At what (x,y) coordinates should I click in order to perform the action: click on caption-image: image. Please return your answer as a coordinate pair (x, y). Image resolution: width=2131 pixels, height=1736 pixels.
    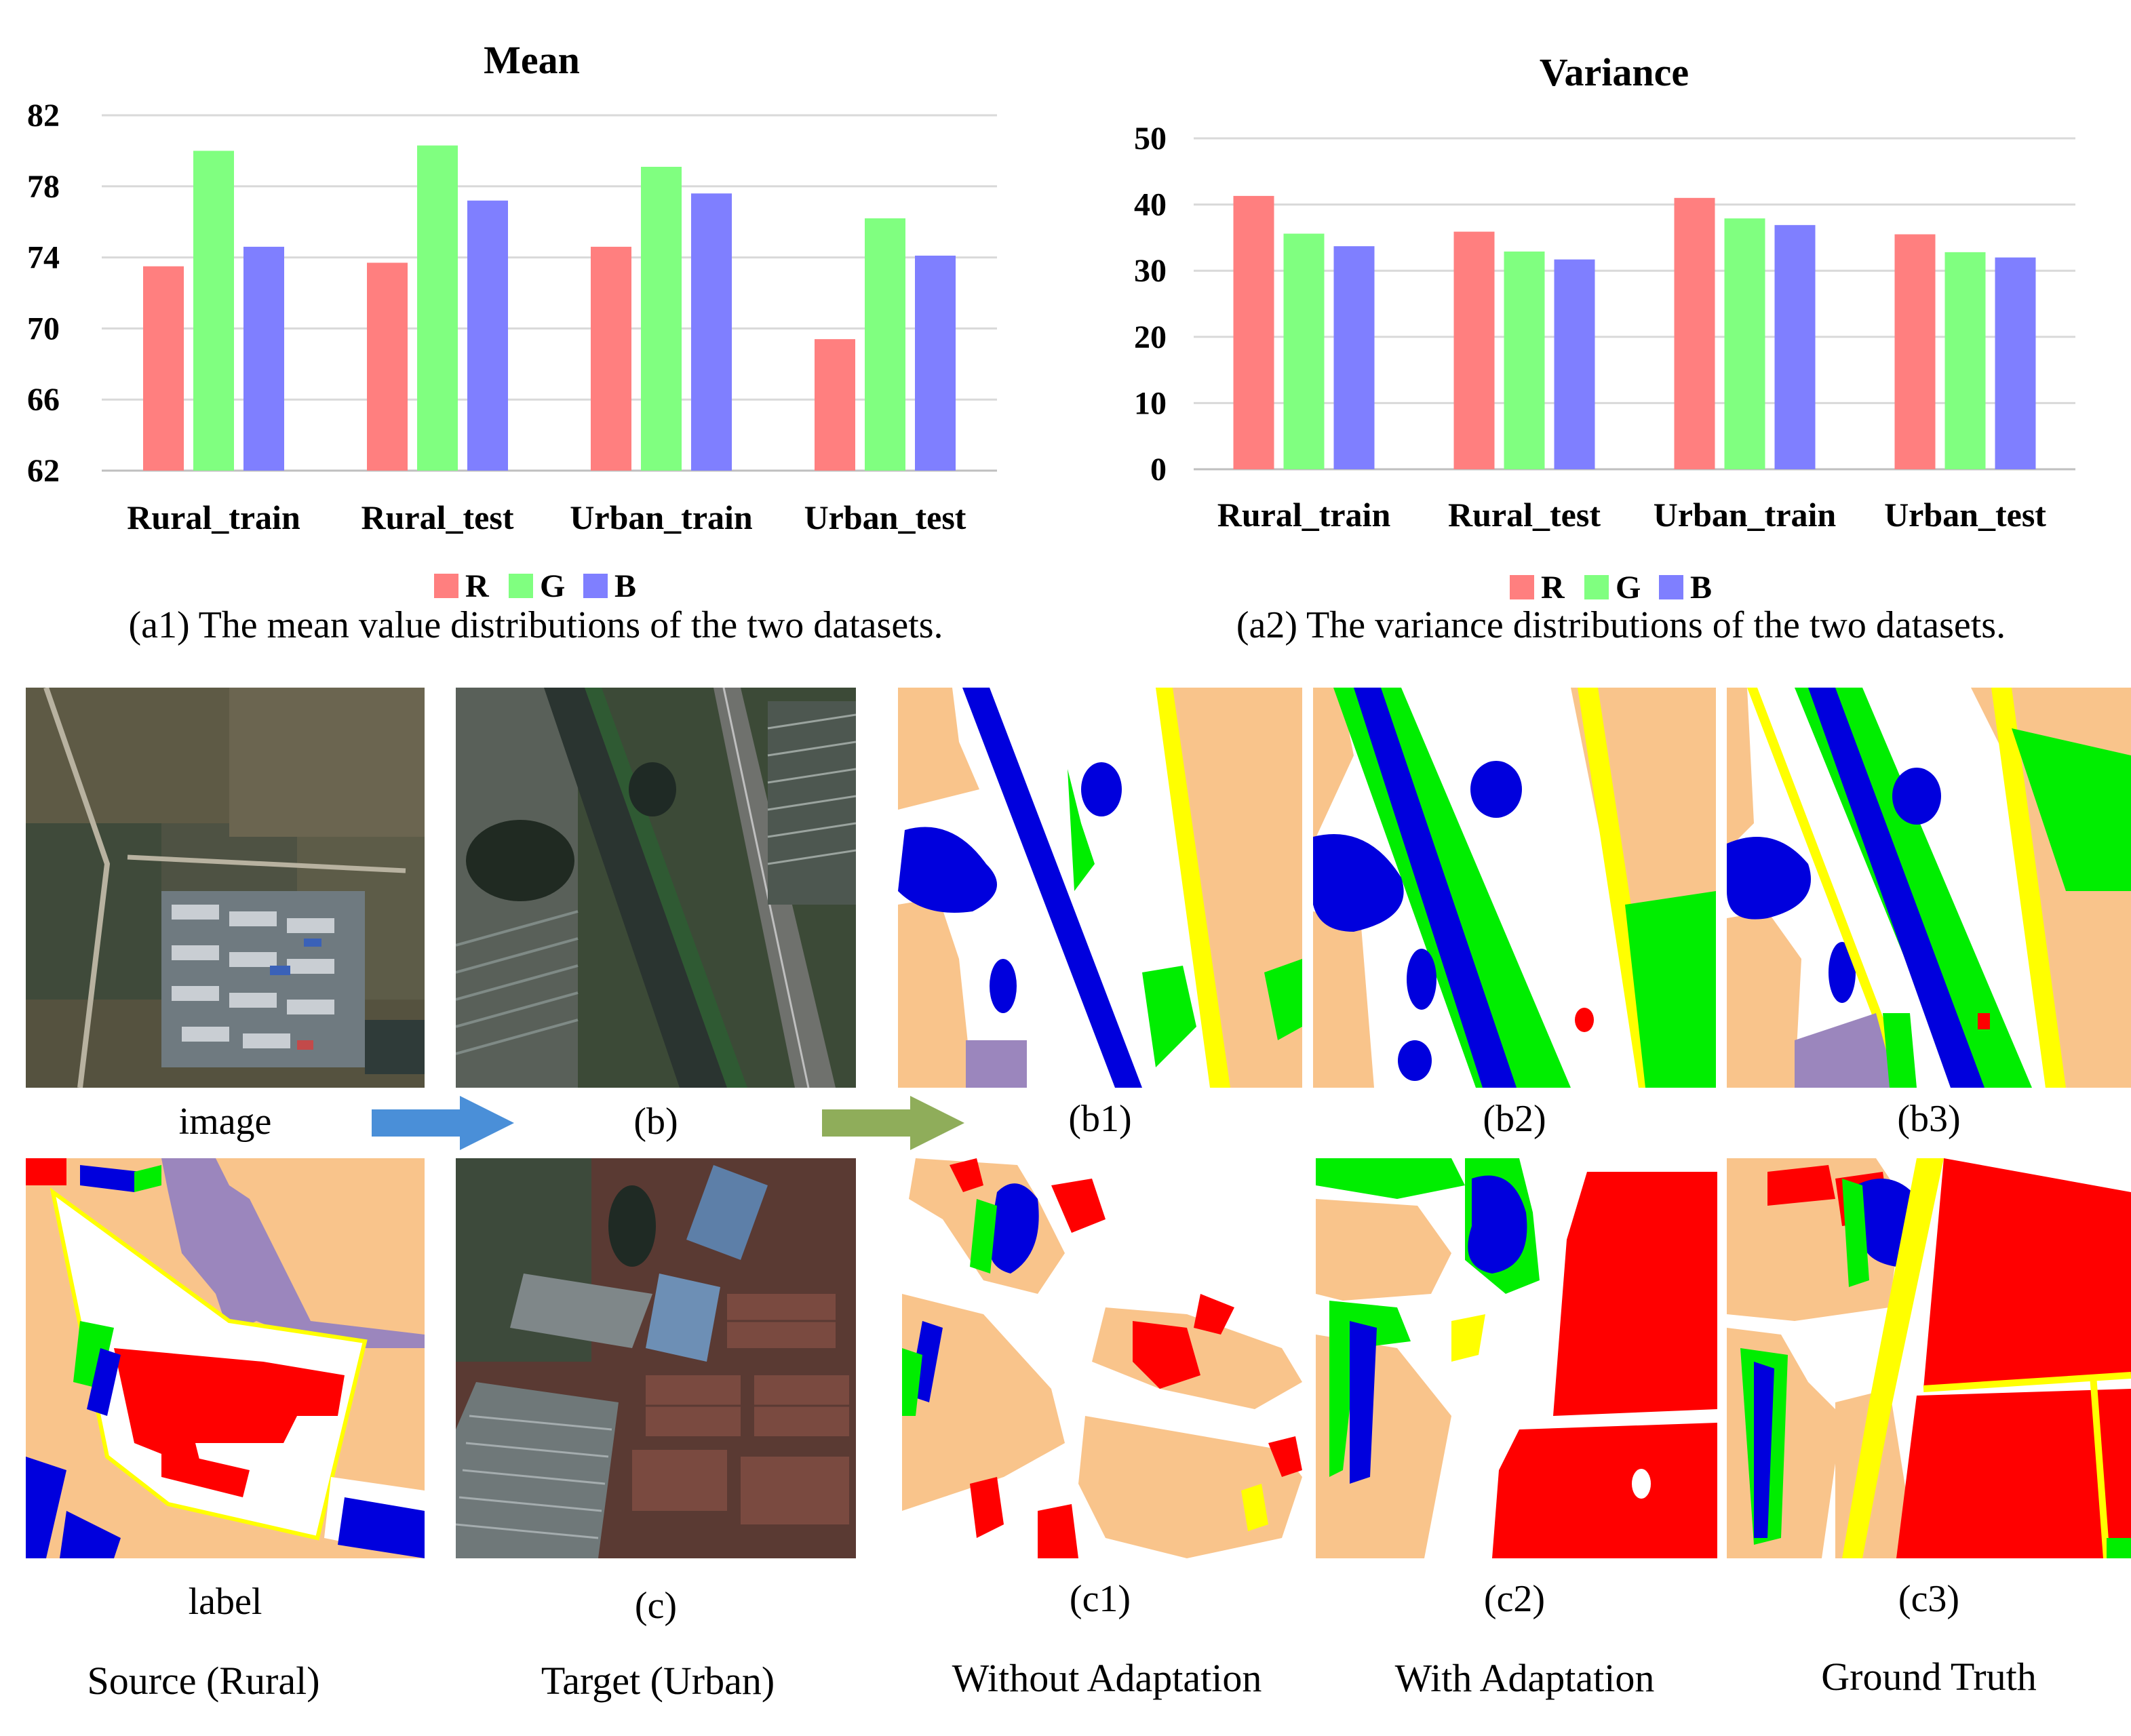
    Looking at the image, I should click on (225, 1122).